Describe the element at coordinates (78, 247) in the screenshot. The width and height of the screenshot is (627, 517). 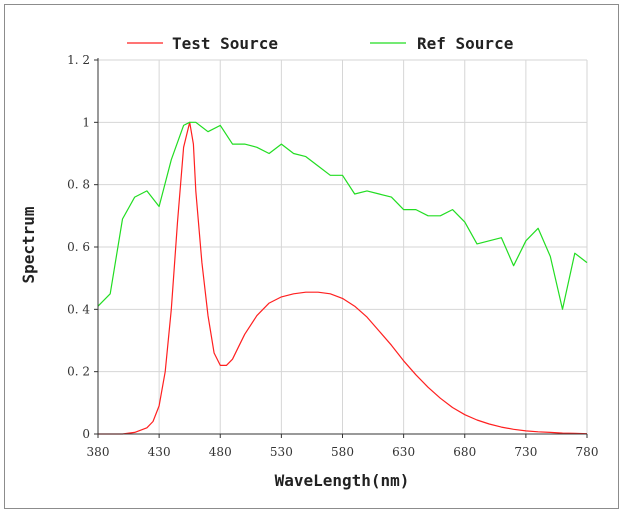
I see `y-tick-label: 0. 6` at that location.